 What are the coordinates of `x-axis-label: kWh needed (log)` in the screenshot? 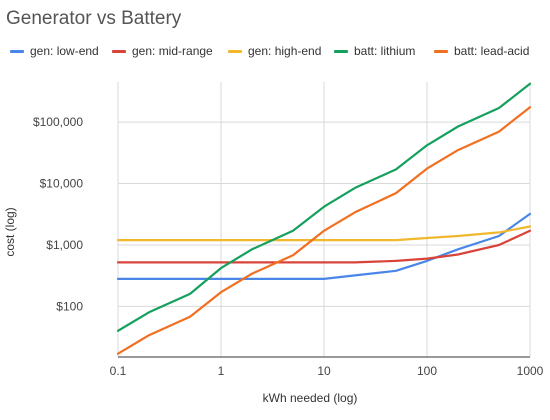 It's located at (310, 398).